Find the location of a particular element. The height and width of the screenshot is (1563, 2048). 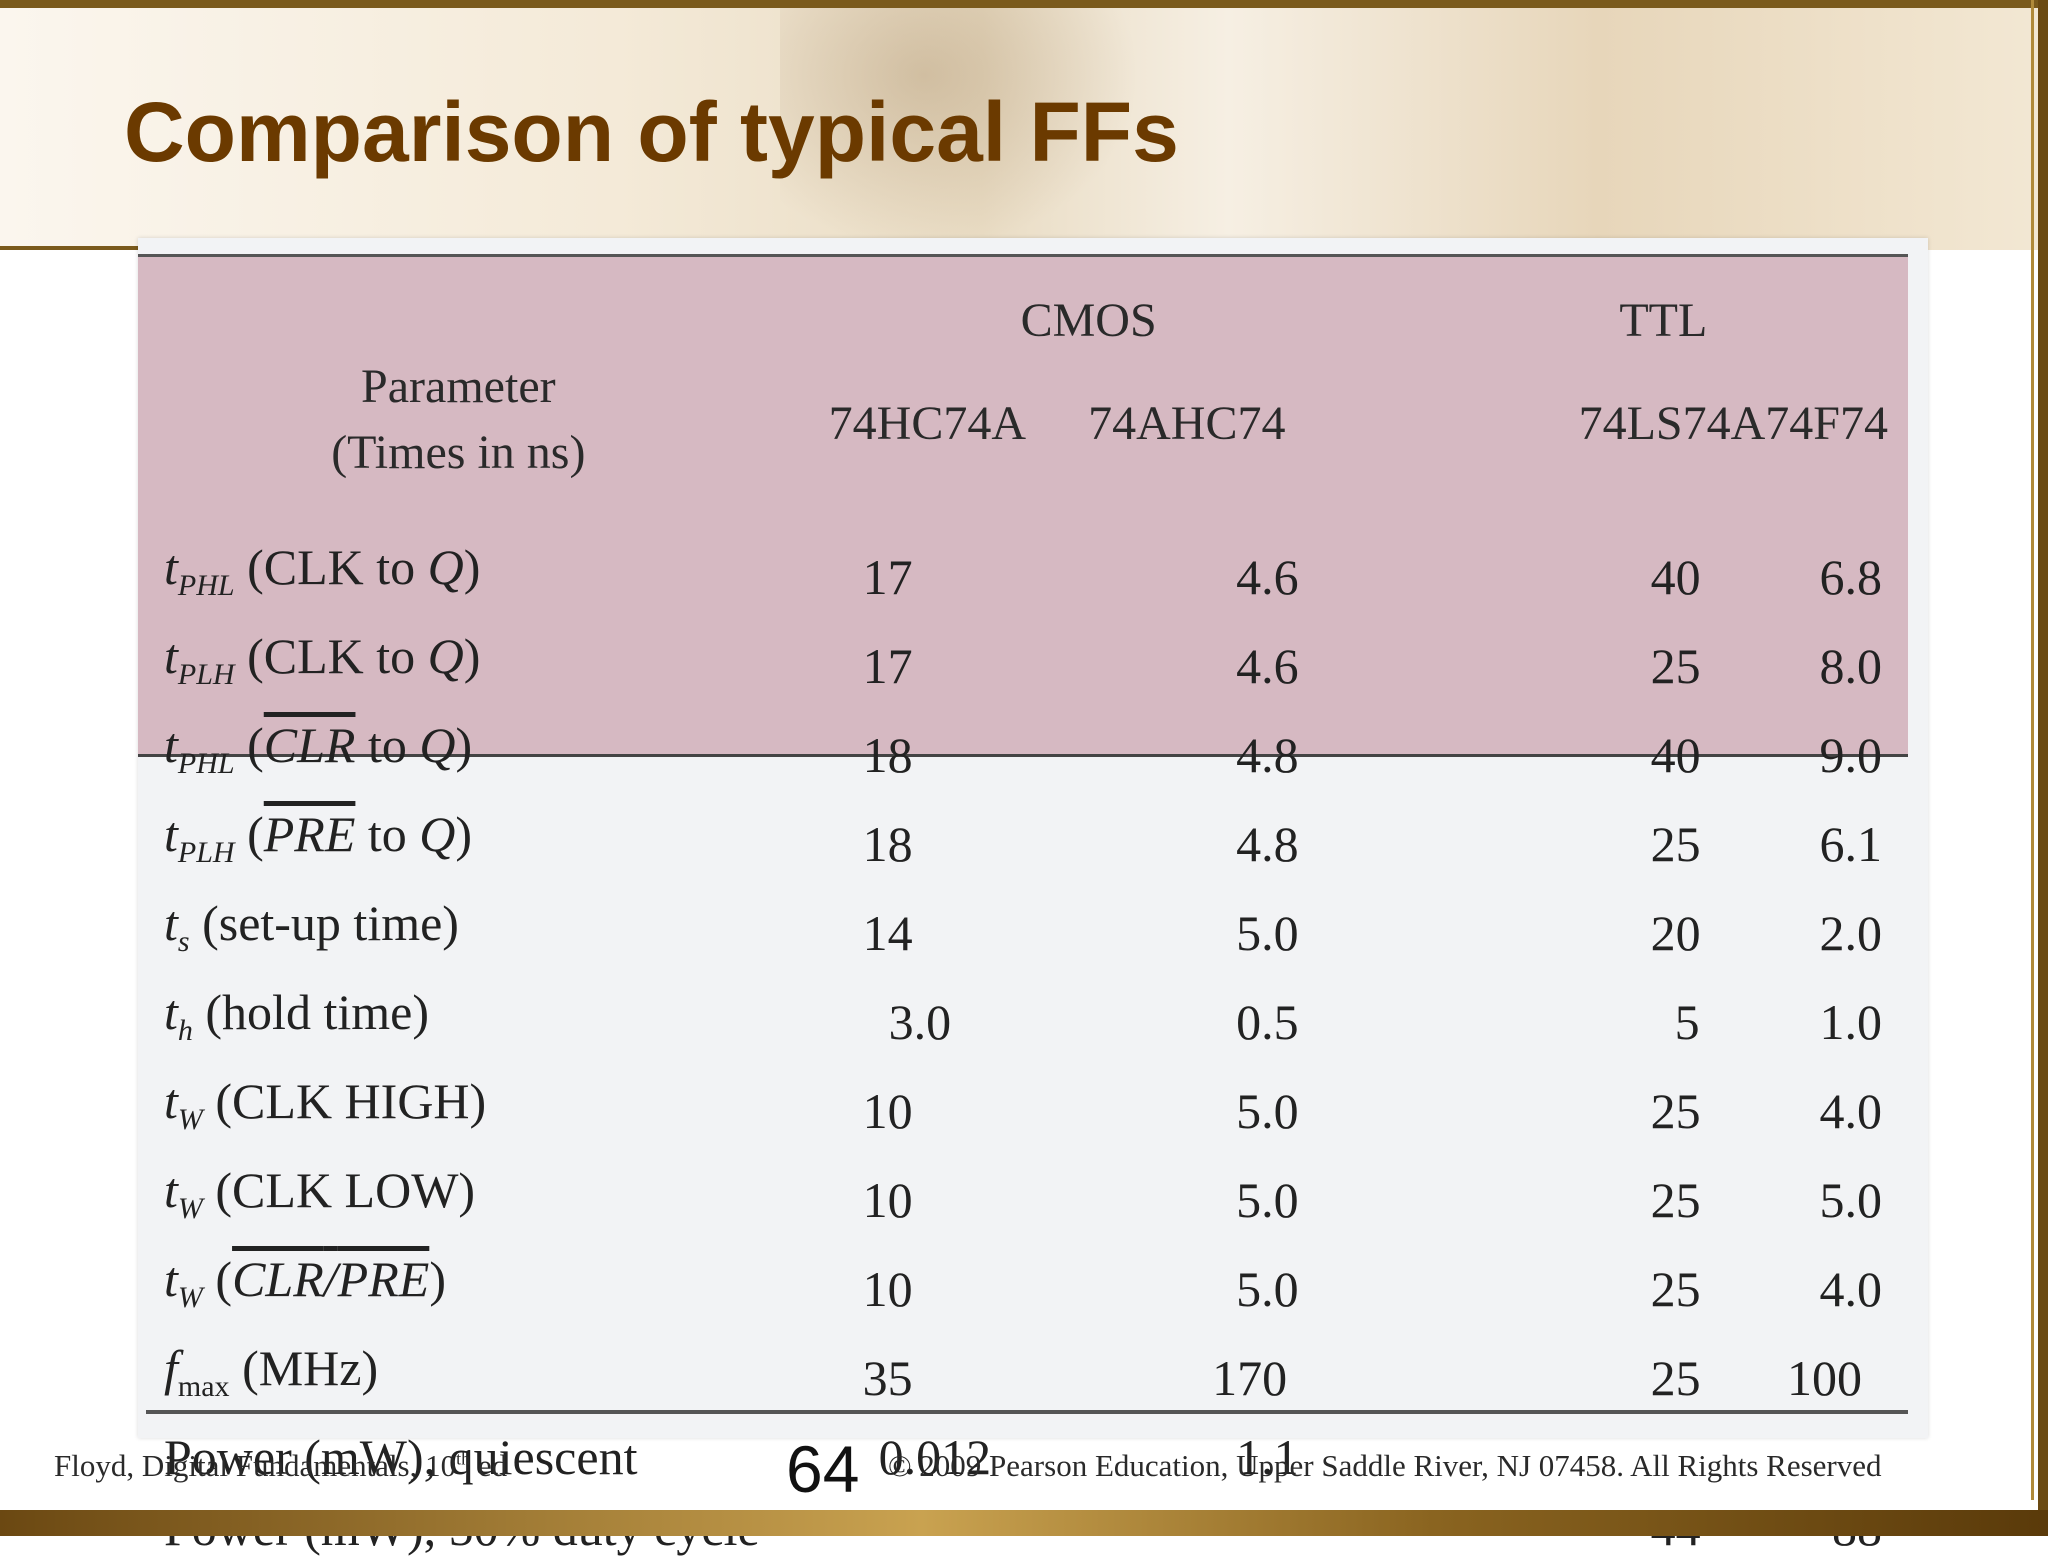

cell-74ahc74: 0.5 is located at coordinates (1223, 1021).